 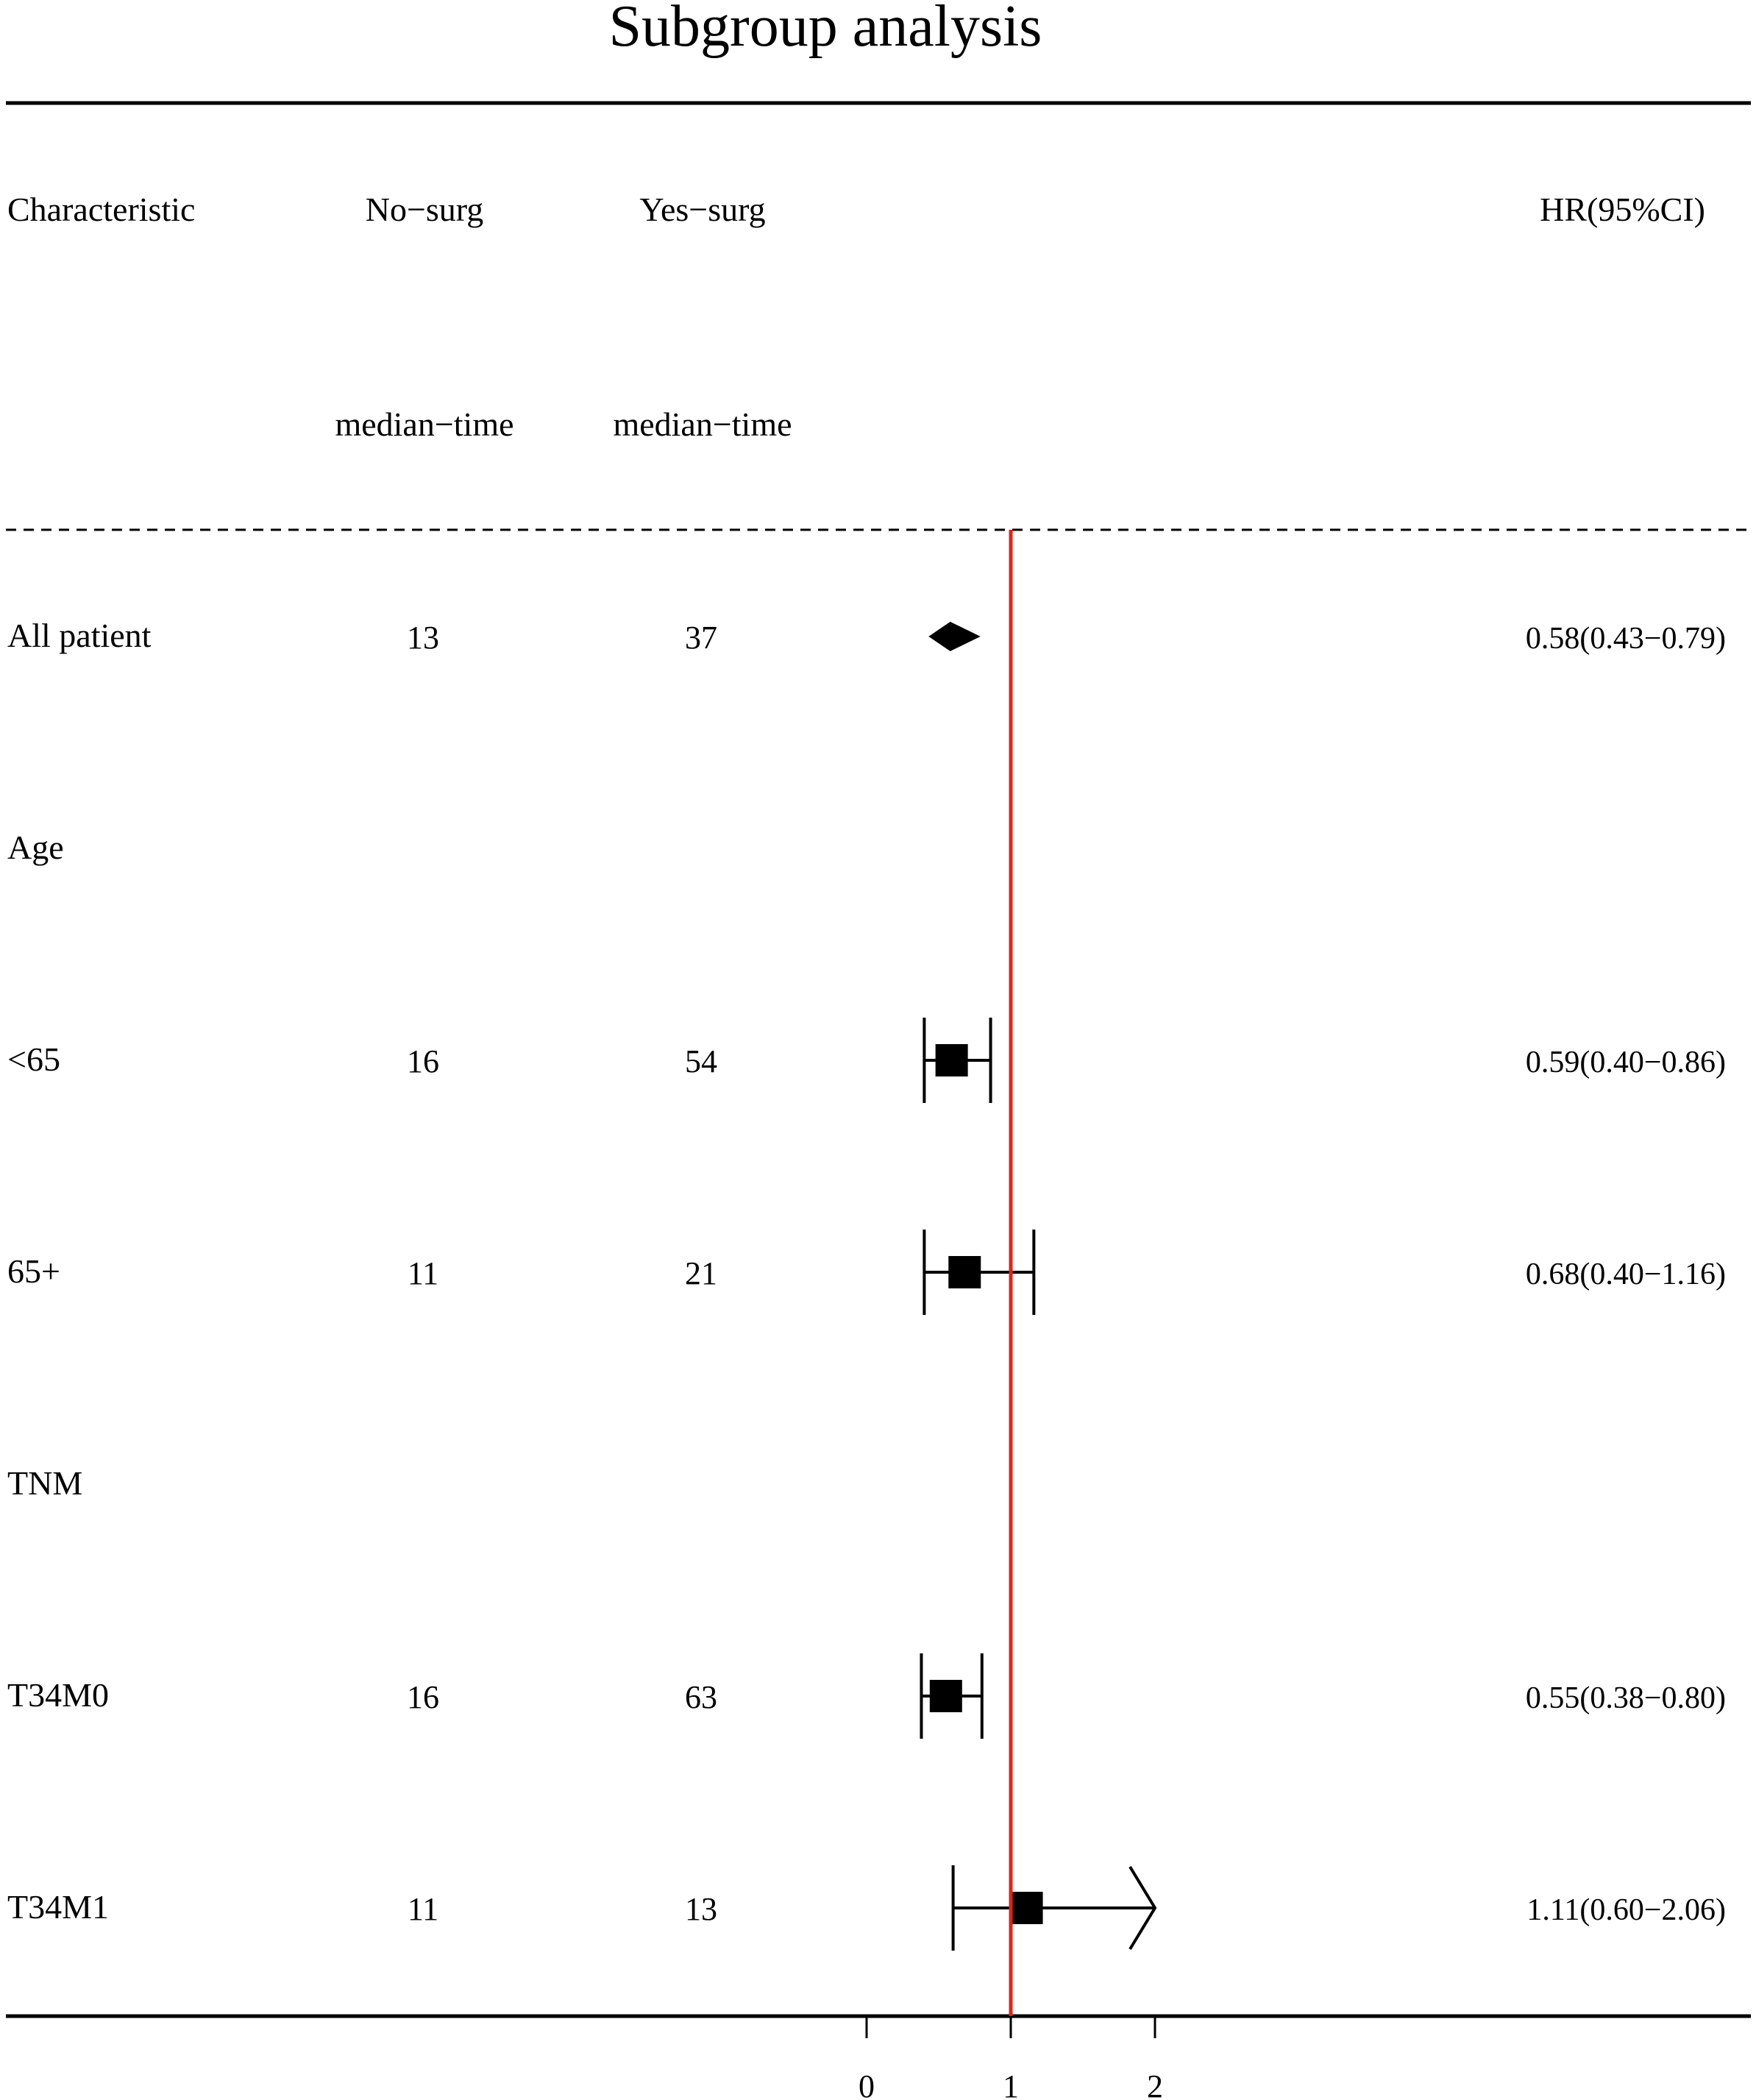 I want to click on row-label: T34M1, so click(x=58, y=1907).